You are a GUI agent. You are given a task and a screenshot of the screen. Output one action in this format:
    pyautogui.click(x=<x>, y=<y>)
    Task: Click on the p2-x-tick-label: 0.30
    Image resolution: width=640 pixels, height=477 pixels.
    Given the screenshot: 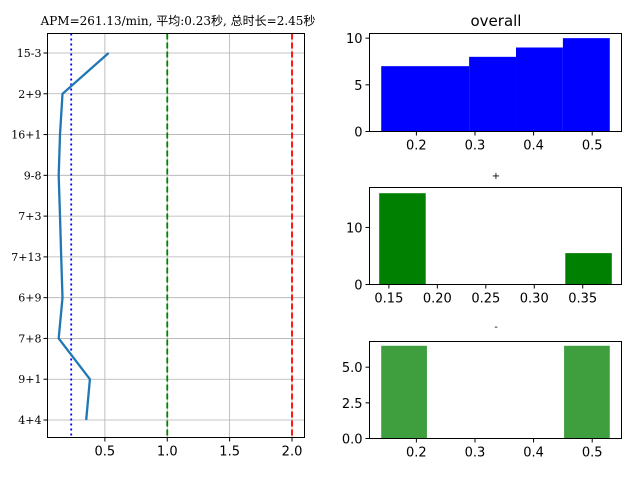 What is the action you would take?
    pyautogui.click(x=534, y=299)
    